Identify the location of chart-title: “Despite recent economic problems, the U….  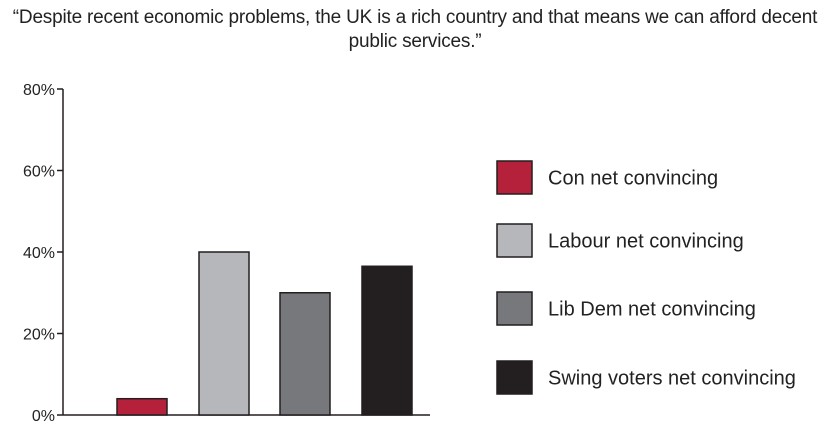
(415, 29).